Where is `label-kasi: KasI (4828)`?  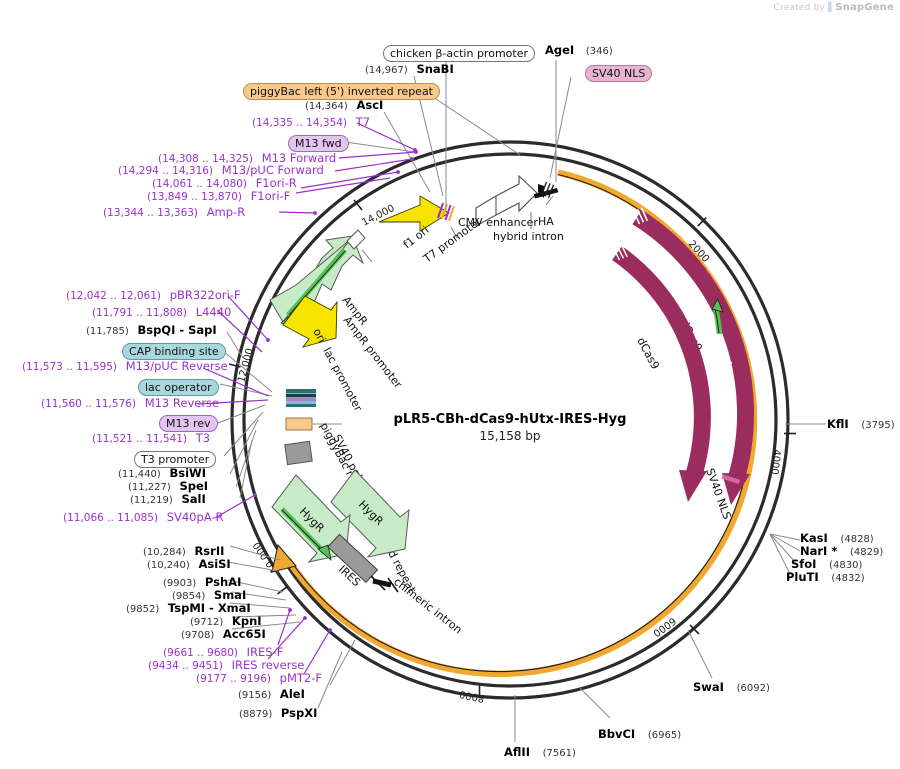
label-kasi: KasI (4828) is located at coordinates (837, 538).